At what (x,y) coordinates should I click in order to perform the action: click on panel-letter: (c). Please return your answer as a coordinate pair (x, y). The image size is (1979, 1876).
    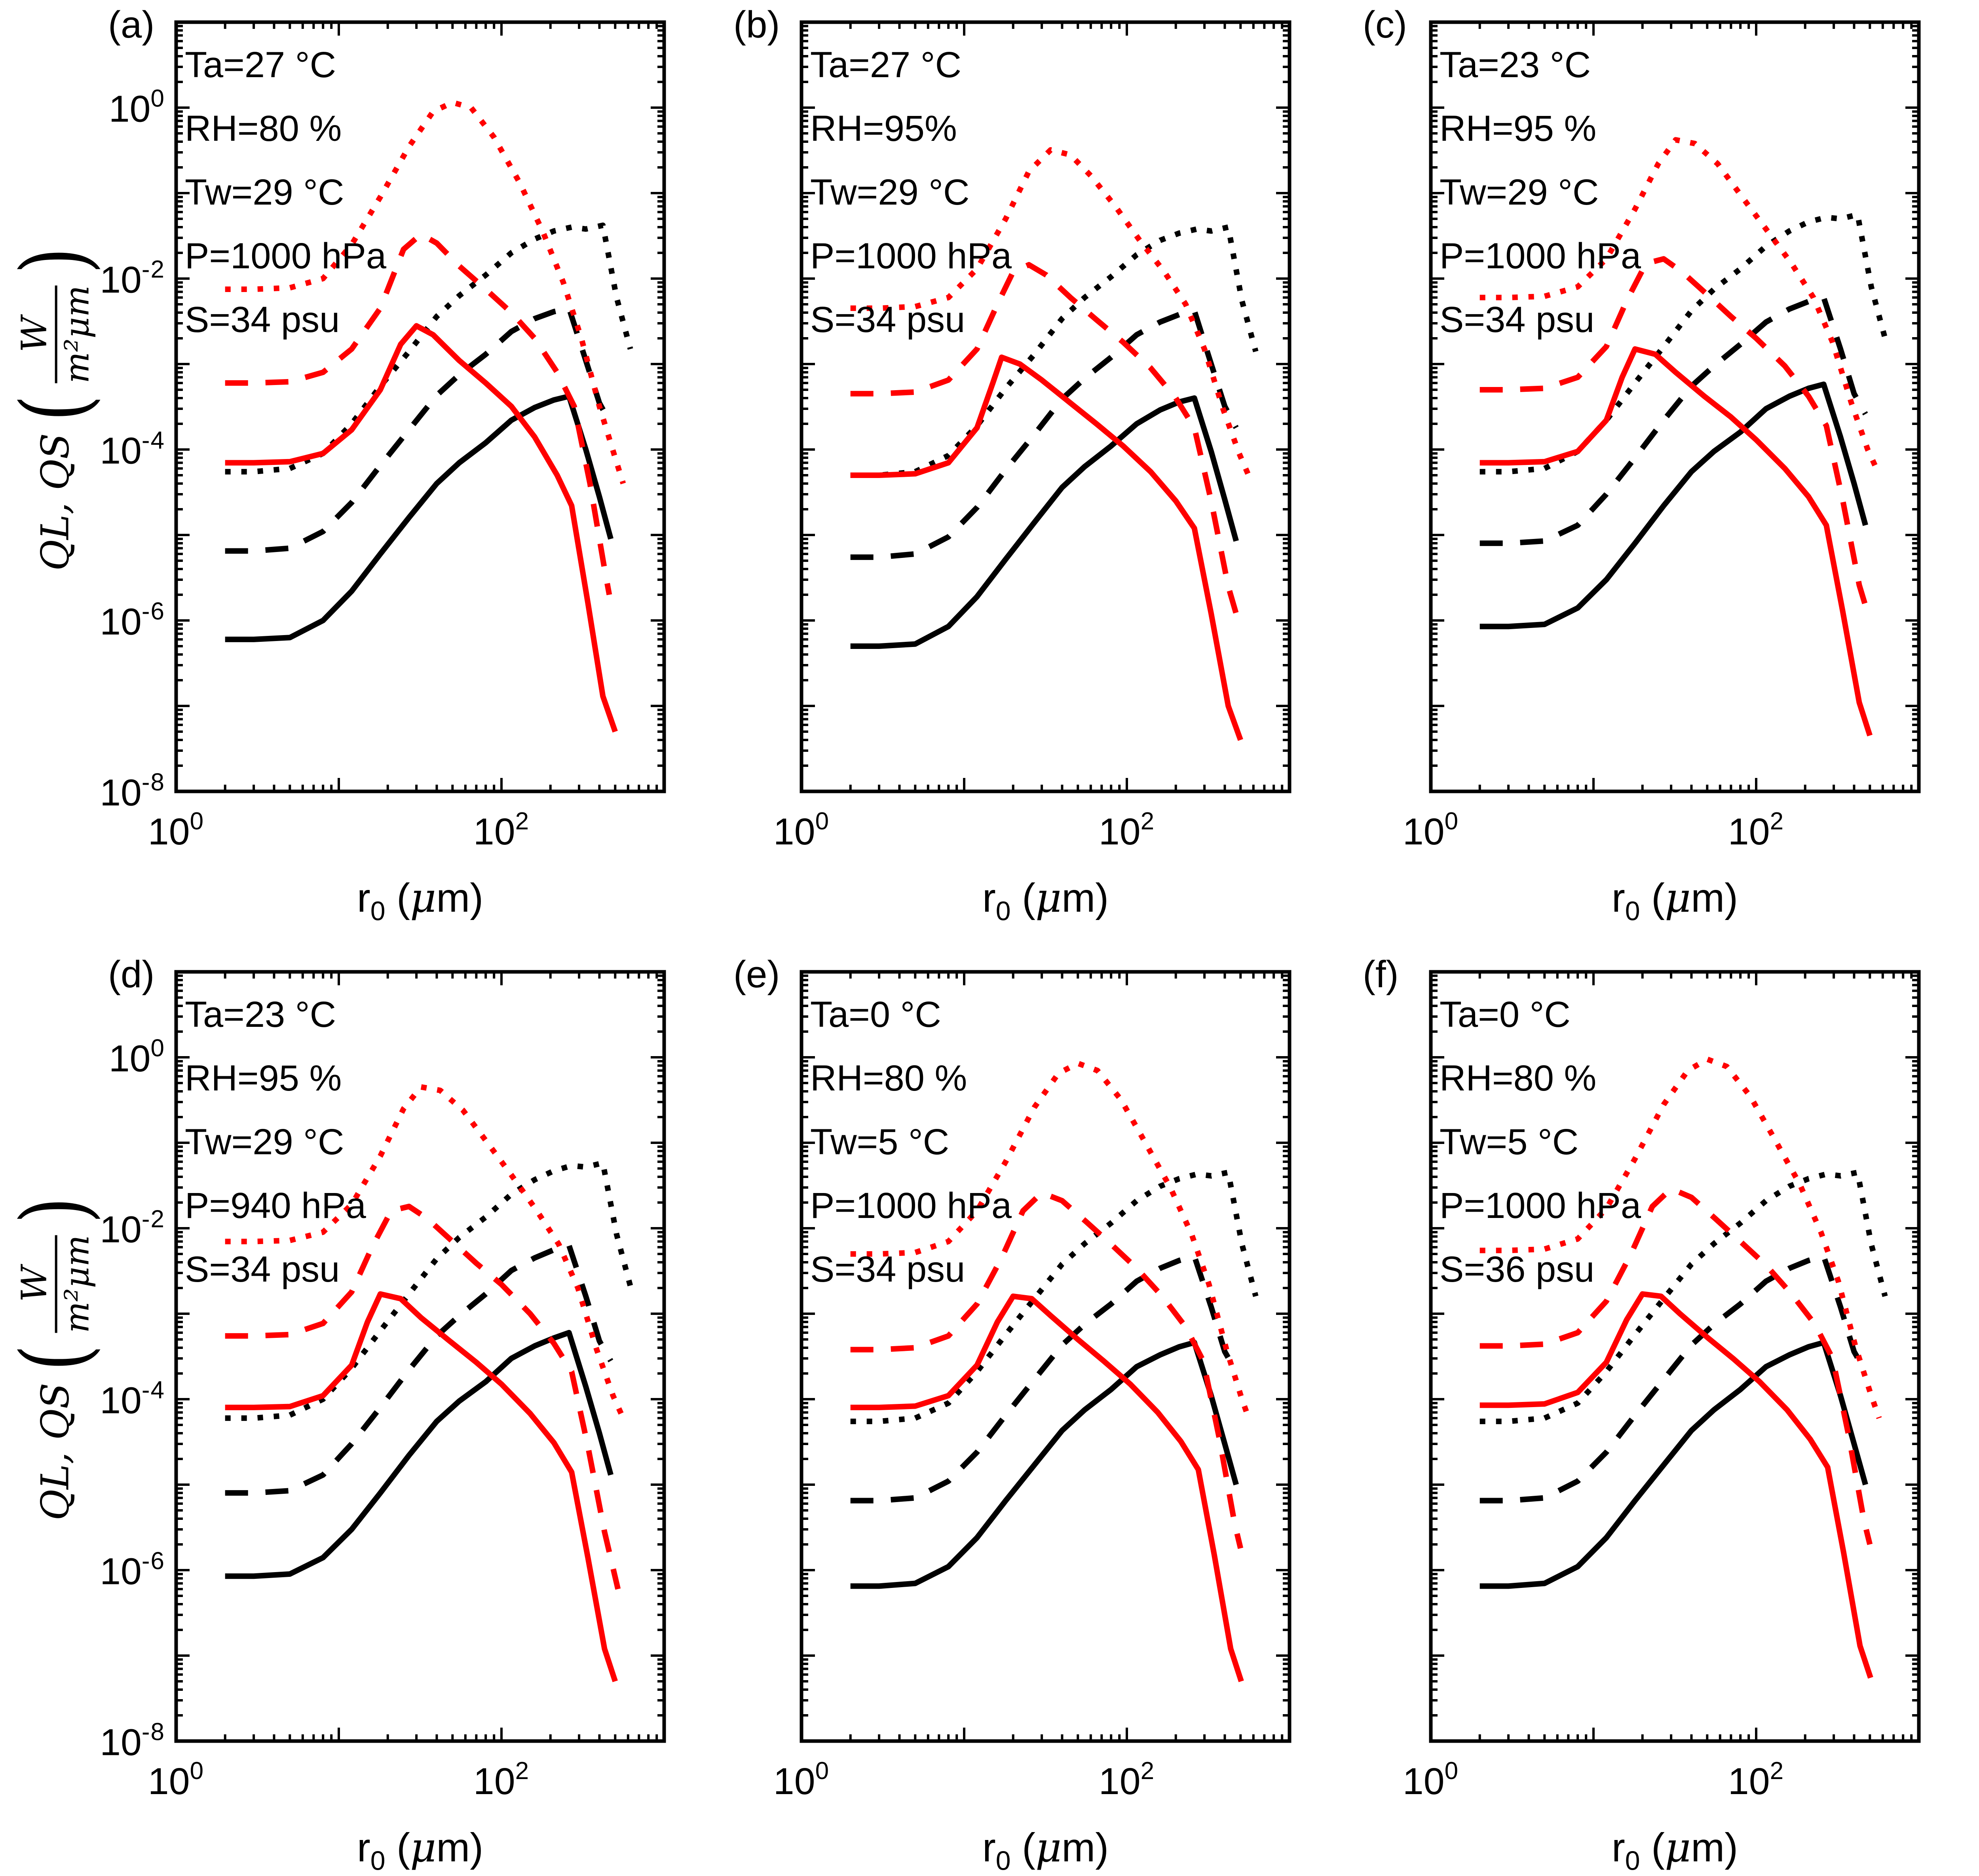
    Looking at the image, I should click on (1385, 25).